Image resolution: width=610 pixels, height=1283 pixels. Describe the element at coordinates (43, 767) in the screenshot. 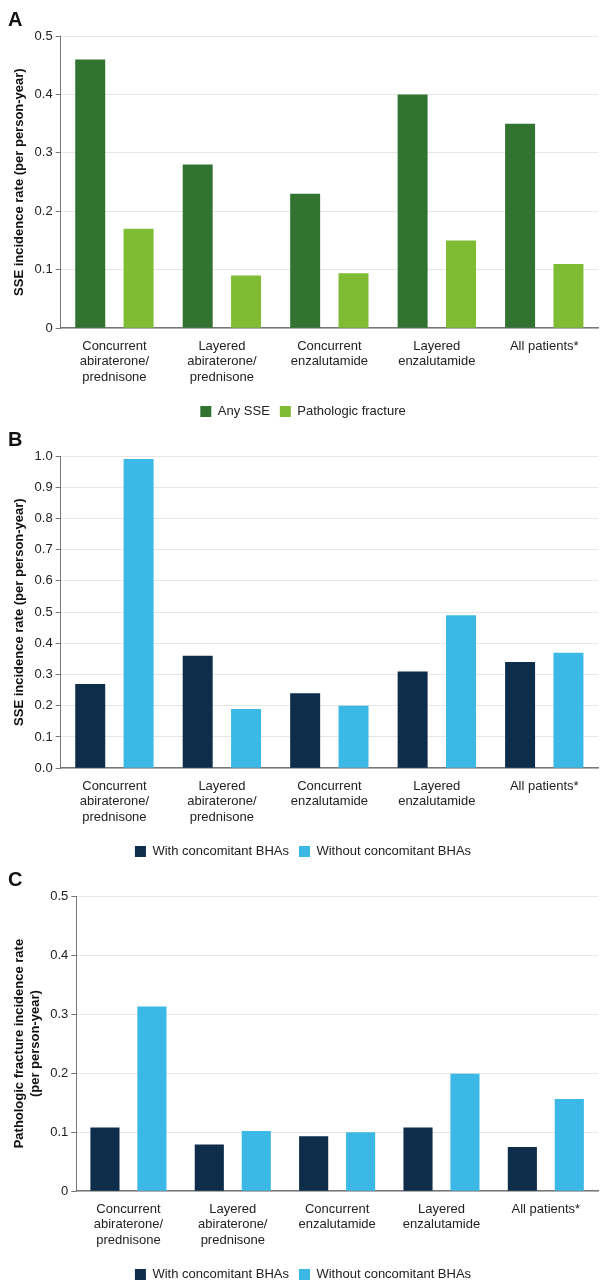

I see `y-tick-label: 0.0` at that location.